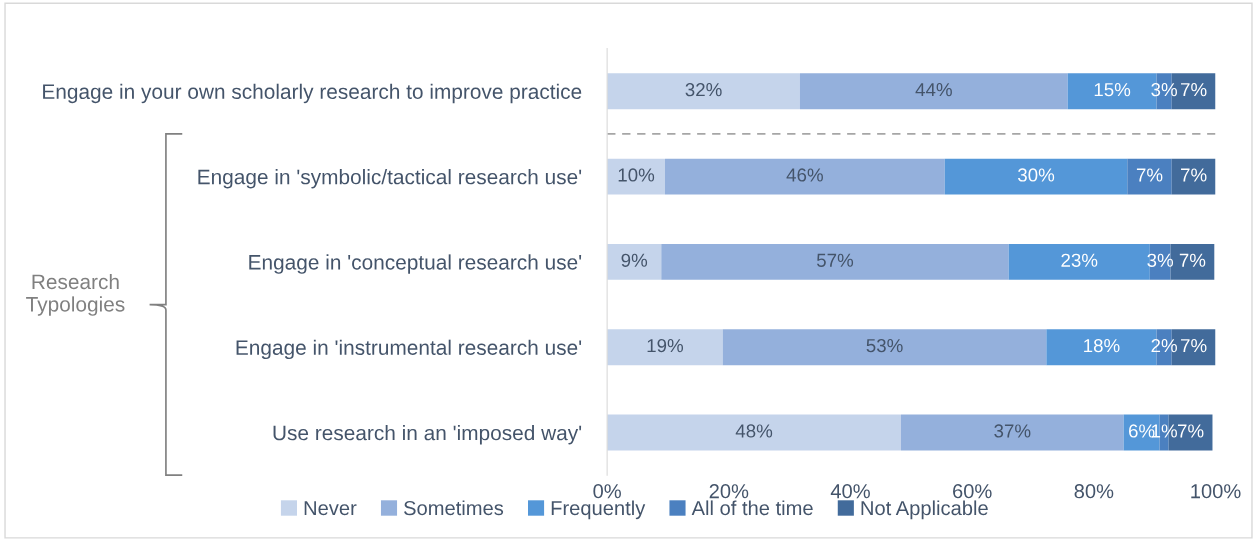 Image resolution: width=1257 pixels, height=540 pixels. Describe the element at coordinates (729, 491) in the screenshot. I see `x-tick-label: 20%` at that location.